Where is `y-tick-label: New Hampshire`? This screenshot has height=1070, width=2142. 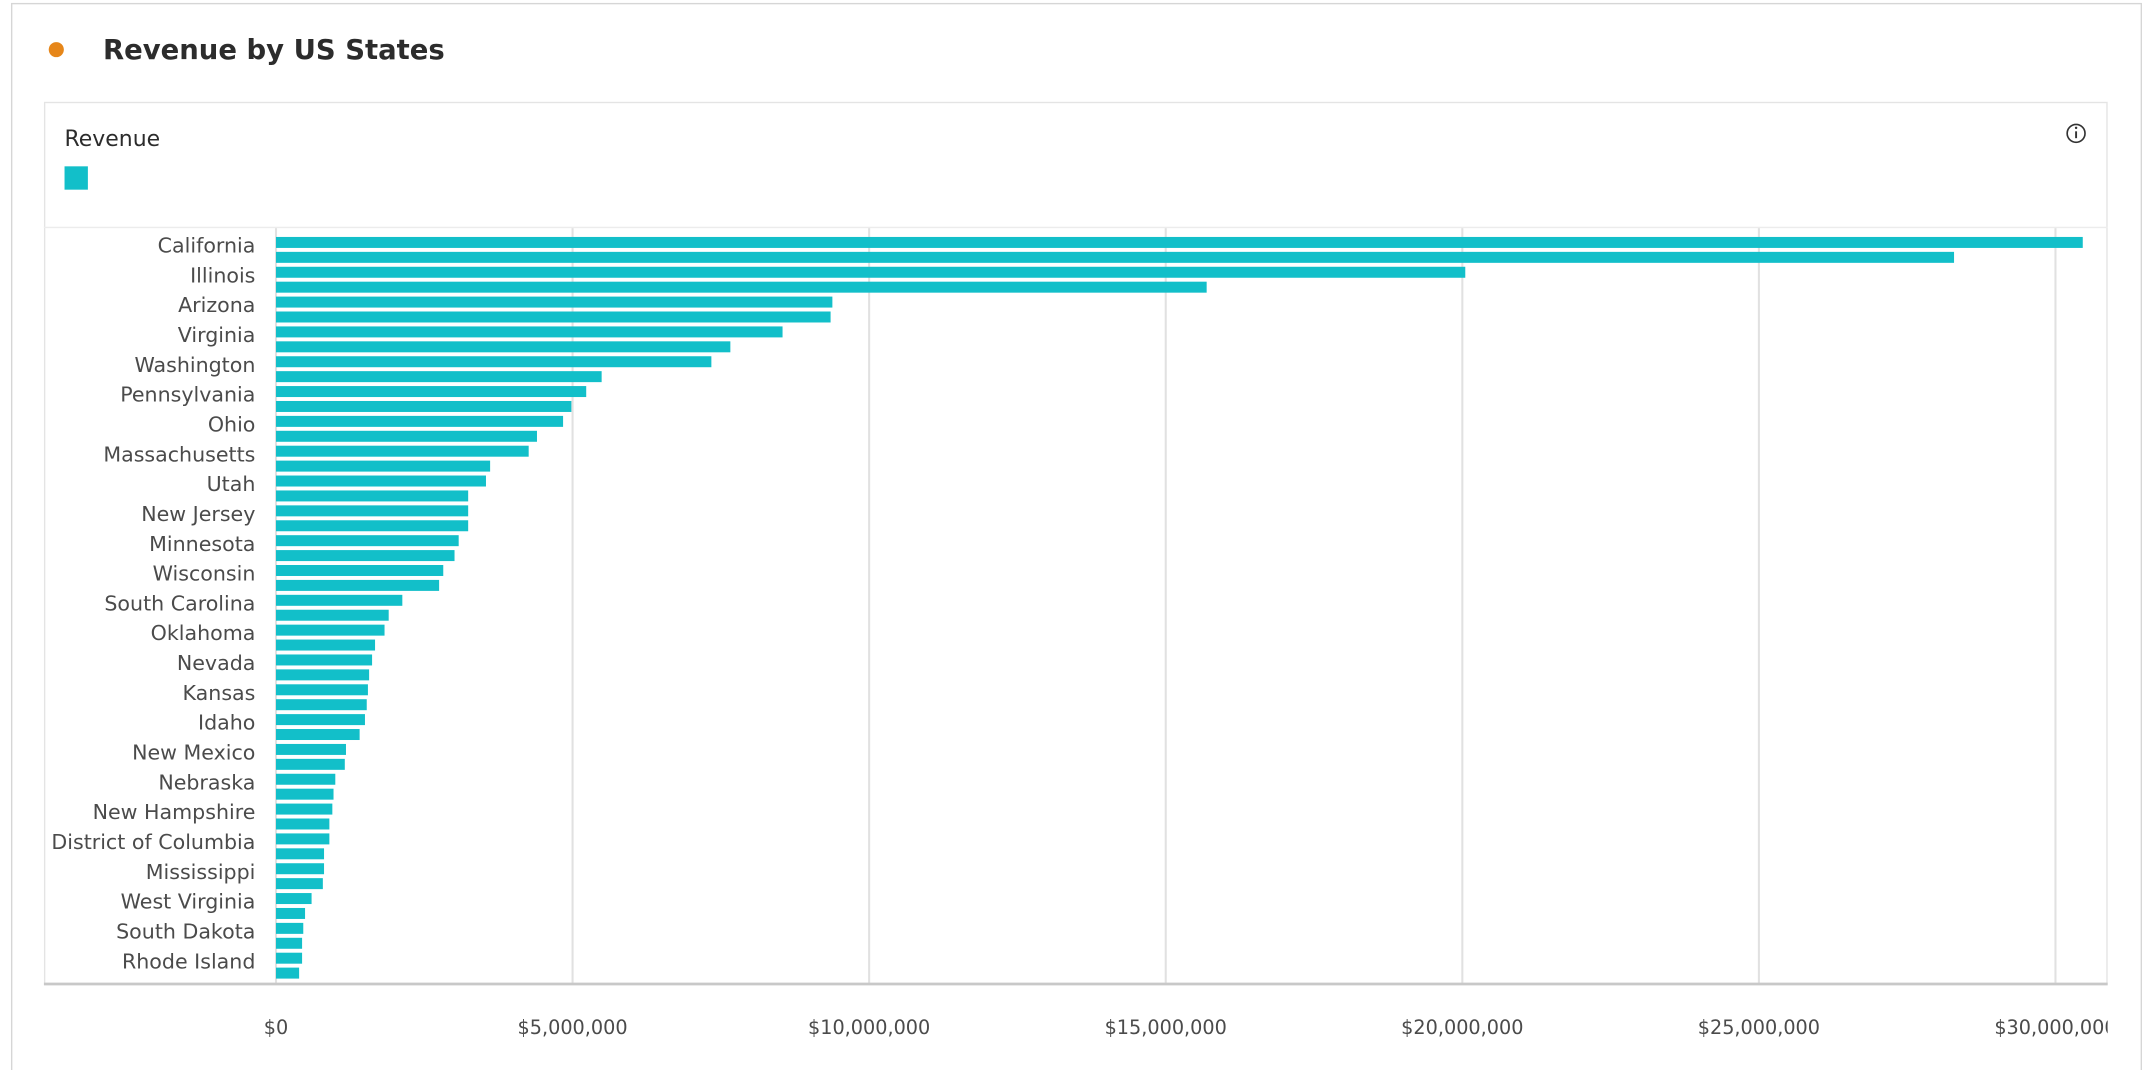 y-tick-label: New Hampshire is located at coordinates (174, 812).